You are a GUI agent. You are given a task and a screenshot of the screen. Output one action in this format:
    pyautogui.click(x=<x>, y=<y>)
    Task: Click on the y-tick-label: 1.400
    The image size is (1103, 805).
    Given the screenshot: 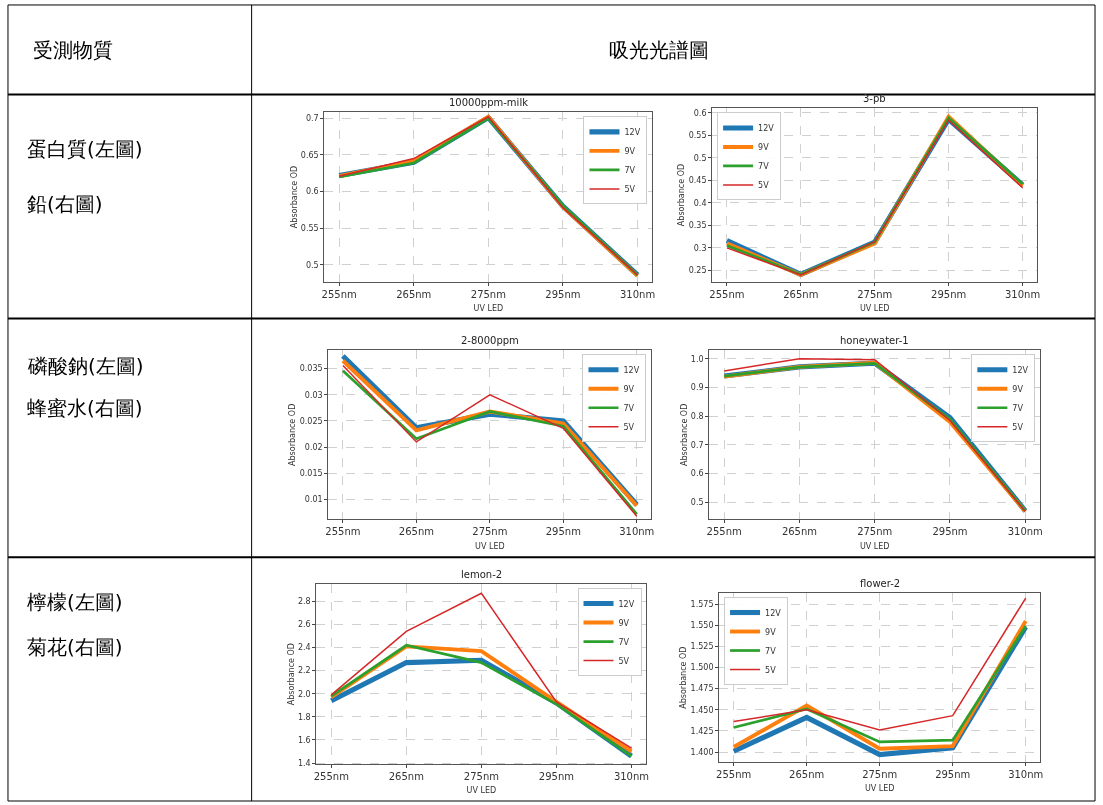 What is the action you would take?
    pyautogui.click(x=702, y=752)
    